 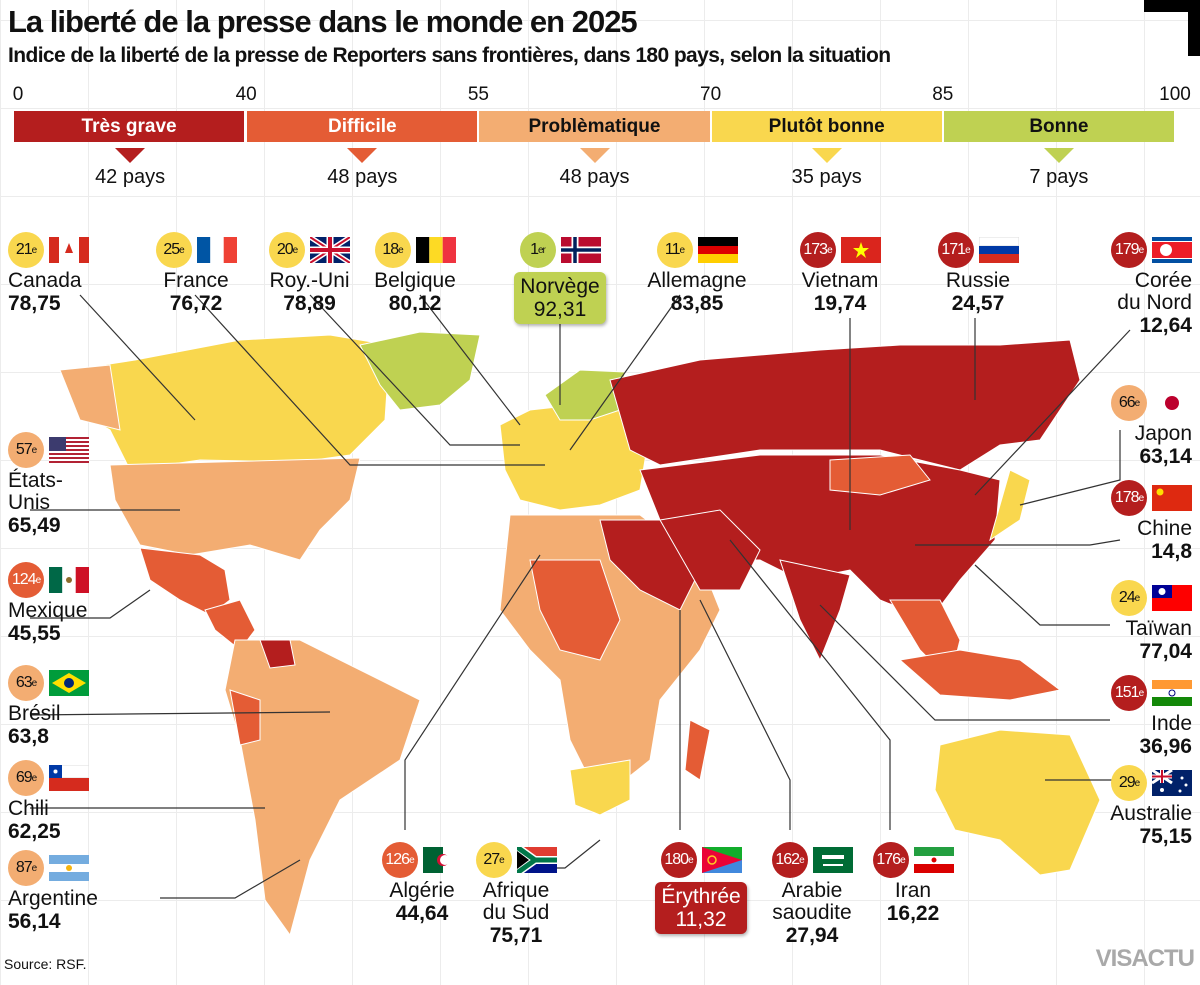 What do you see at coordinates (542, 250) in the screenshot?
I see `rank-suffix: er` at bounding box center [542, 250].